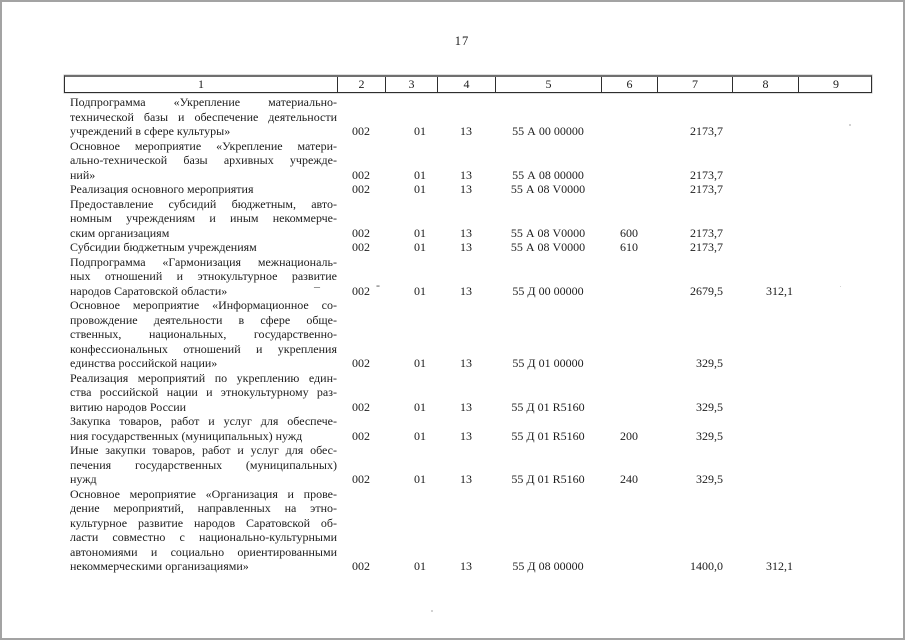 Image resolution: width=905 pixels, height=640 pixels. Describe the element at coordinates (317, 286) in the screenshot. I see `scan-artifact-dash: –` at that location.